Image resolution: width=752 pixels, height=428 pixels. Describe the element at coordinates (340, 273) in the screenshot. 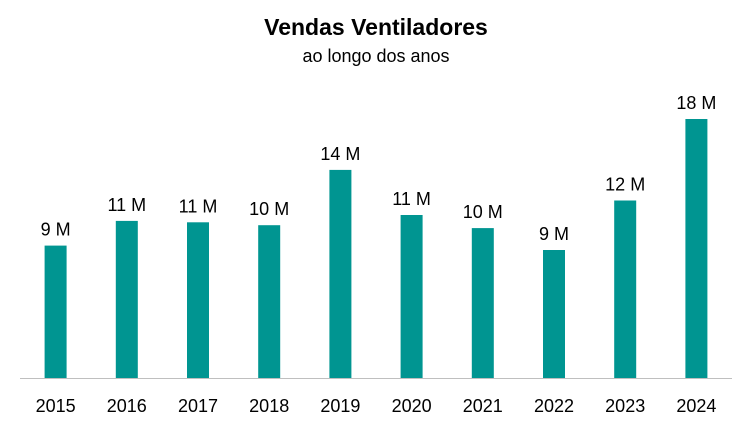

I see `bar-2019` at that location.